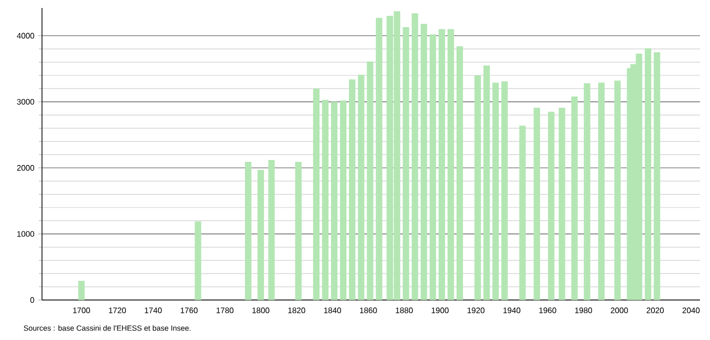 This screenshot has width=710, height=340. What do you see at coordinates (117, 311) in the screenshot?
I see `x-tick-label: 1720` at bounding box center [117, 311].